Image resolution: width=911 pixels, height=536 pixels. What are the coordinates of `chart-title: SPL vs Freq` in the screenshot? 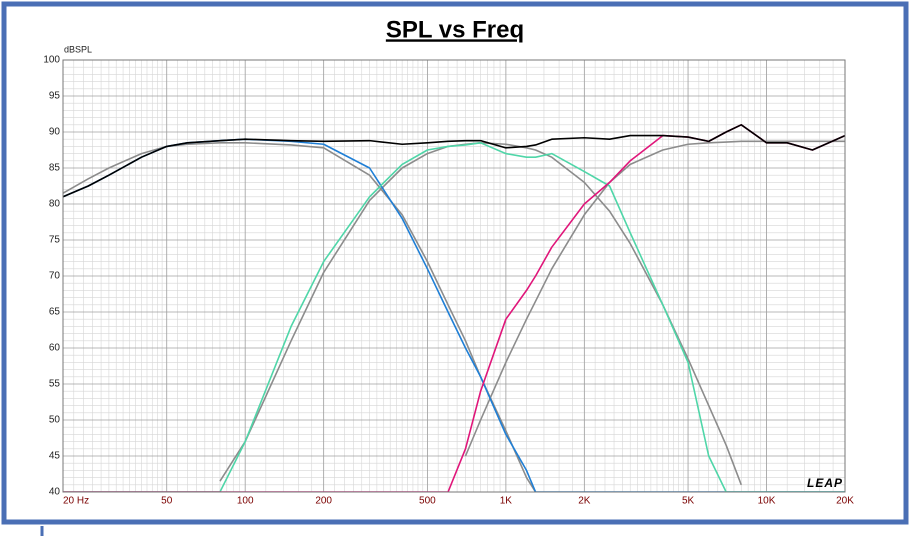 It's located at (455, 29).